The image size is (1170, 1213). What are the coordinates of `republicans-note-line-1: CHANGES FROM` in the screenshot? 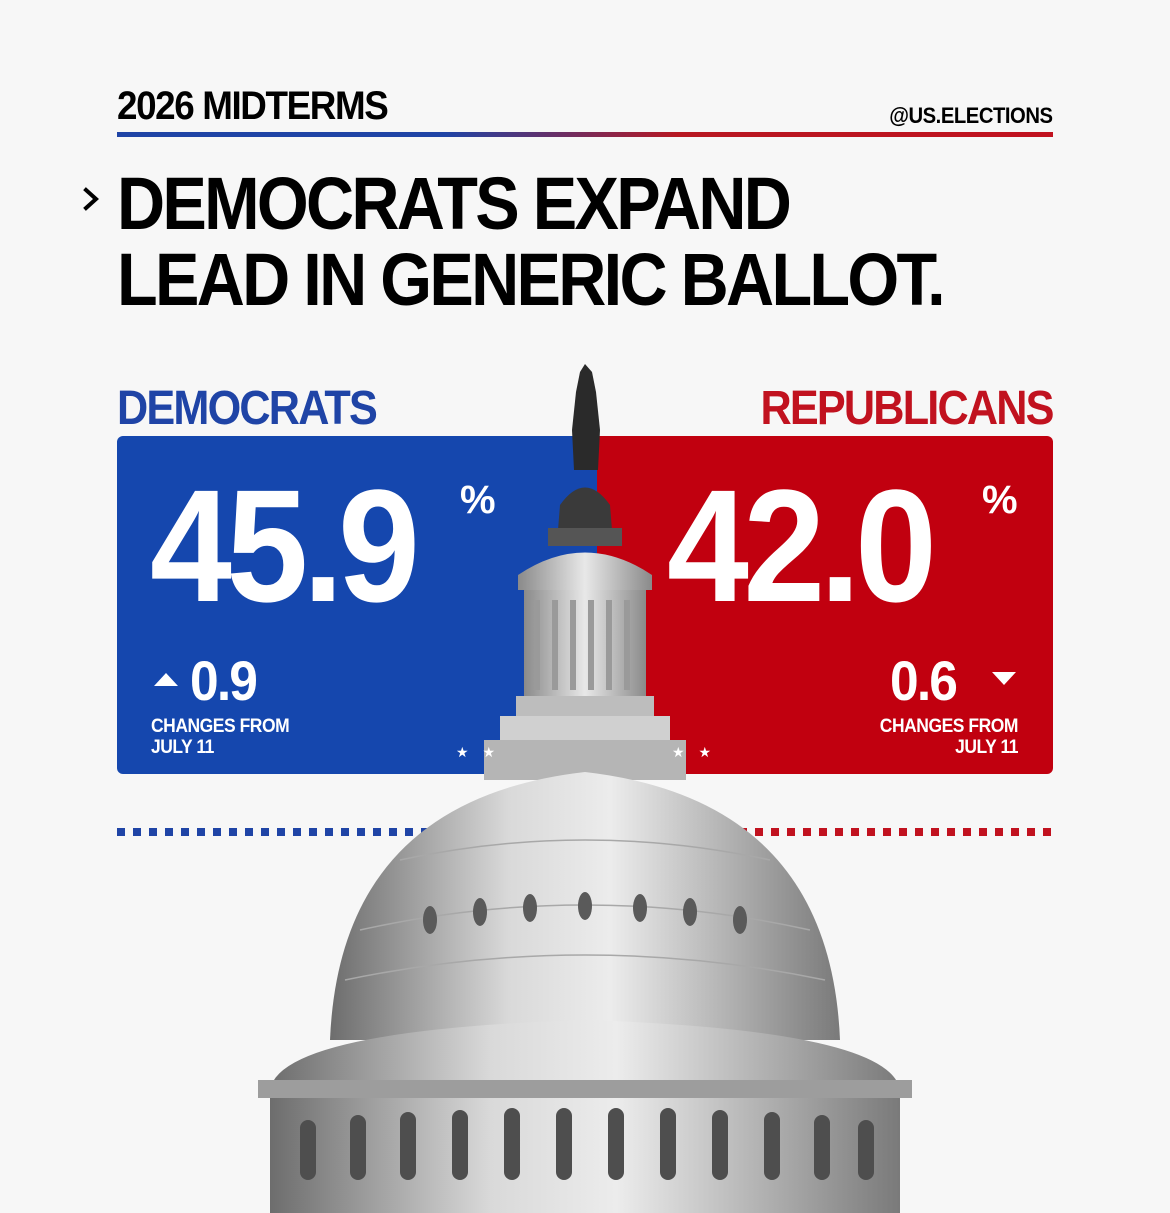 It's located at (949, 726).